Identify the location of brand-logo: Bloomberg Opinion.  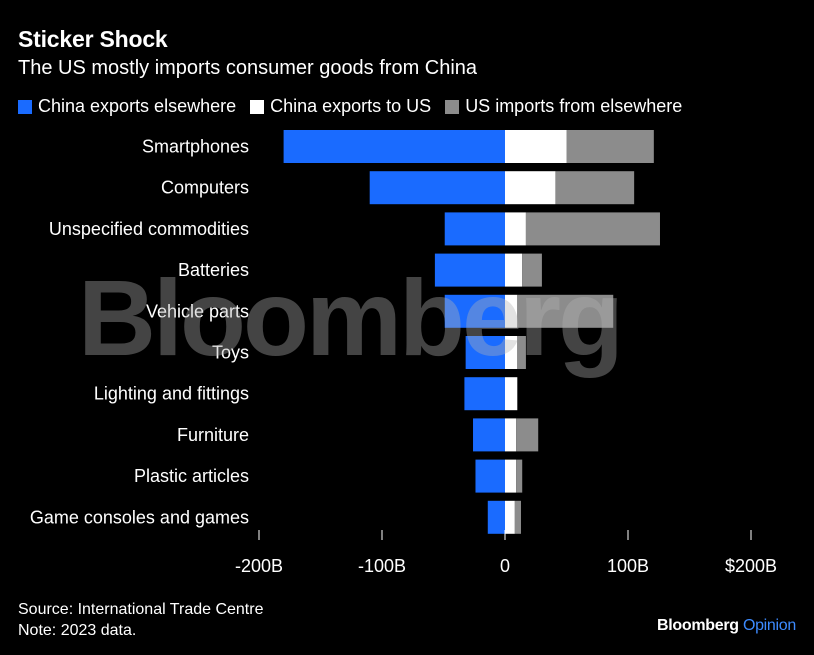
(726, 626).